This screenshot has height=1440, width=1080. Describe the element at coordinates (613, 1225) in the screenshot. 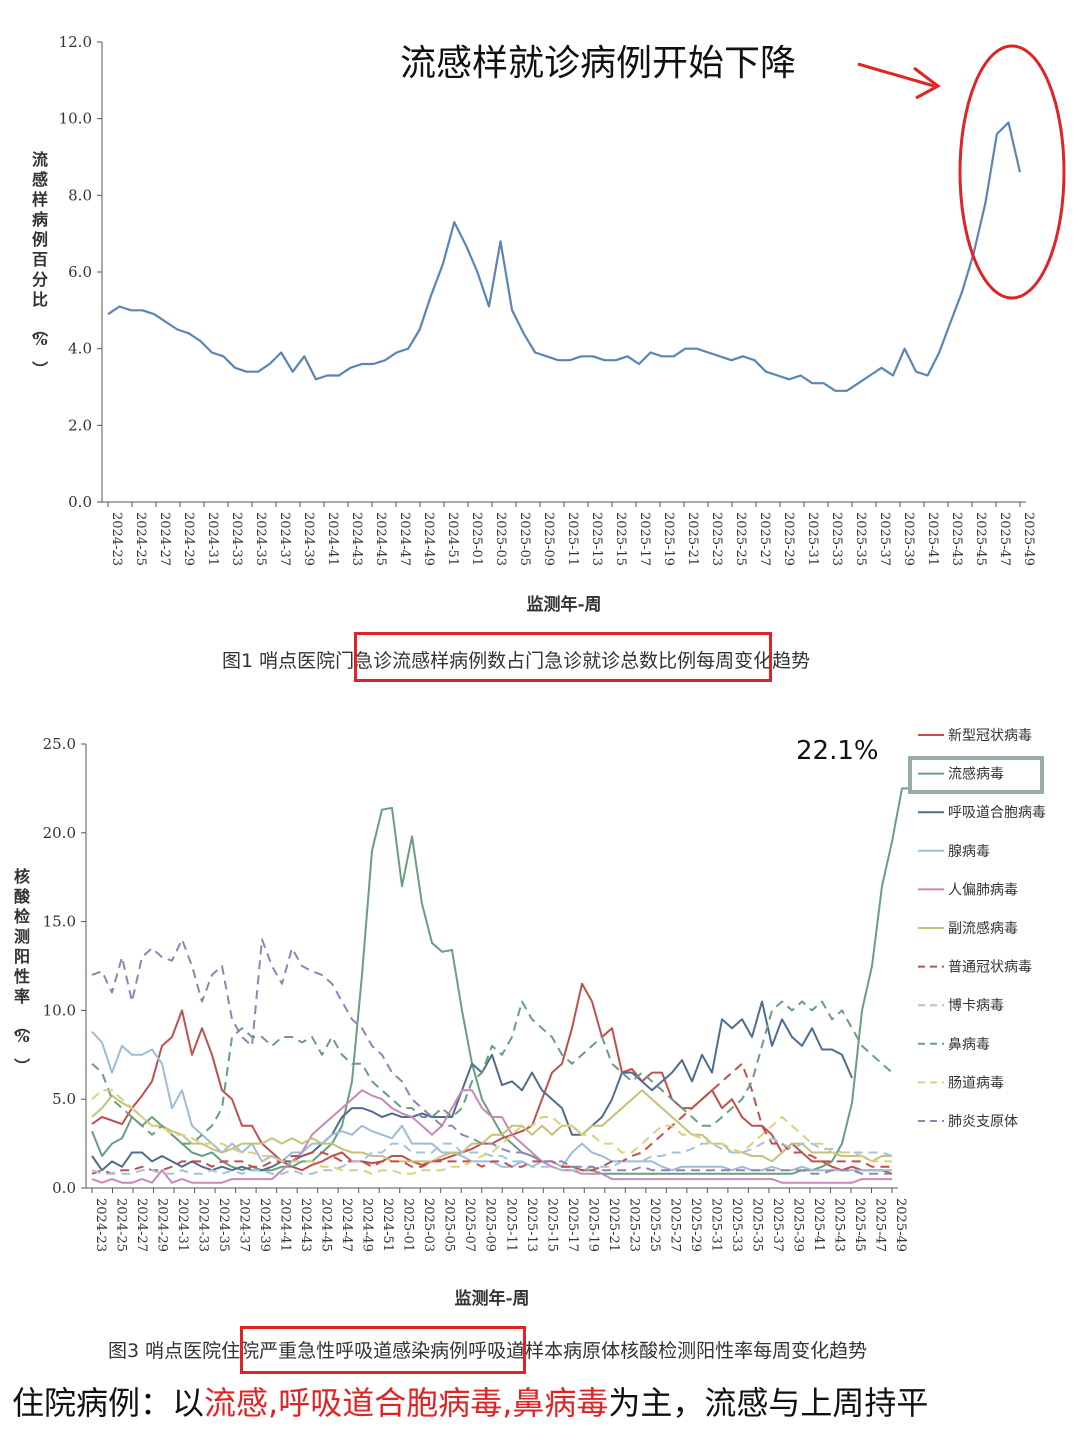

I see `x-tick-label: 2025-21` at that location.